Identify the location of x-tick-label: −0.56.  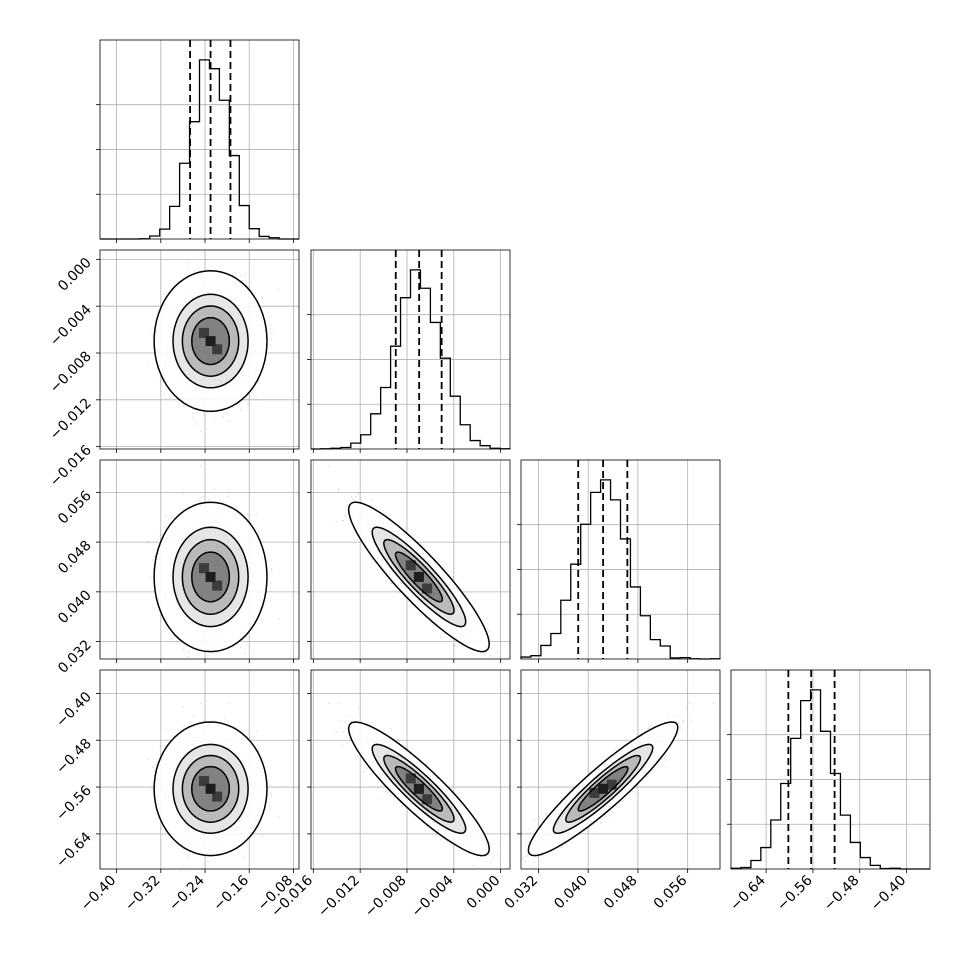
(795, 893).